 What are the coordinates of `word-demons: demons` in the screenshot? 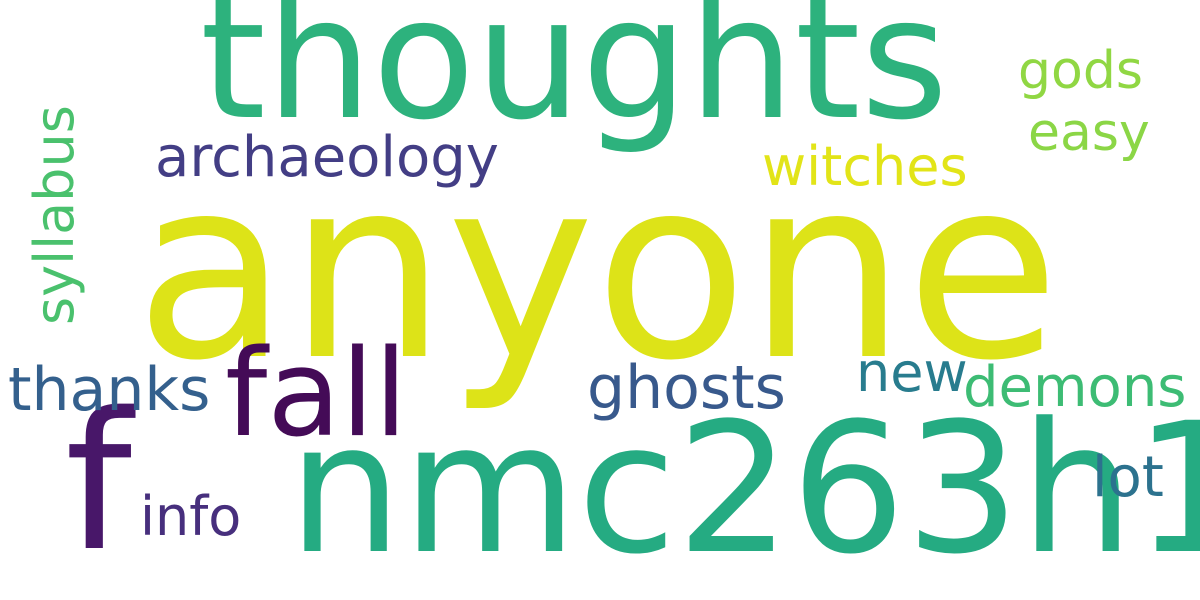 It's located at (1075, 387).